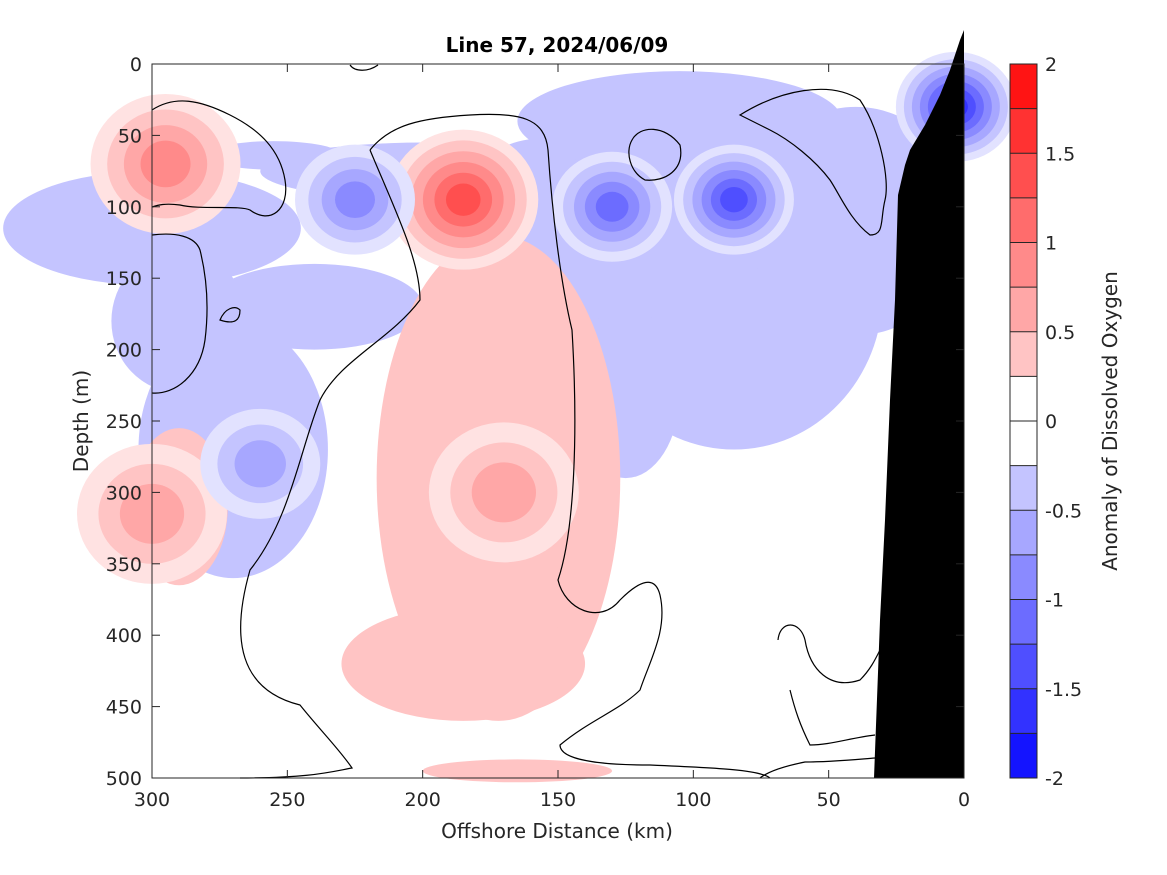  What do you see at coordinates (124, 208) in the screenshot?
I see `y-tick-label: 100` at bounding box center [124, 208].